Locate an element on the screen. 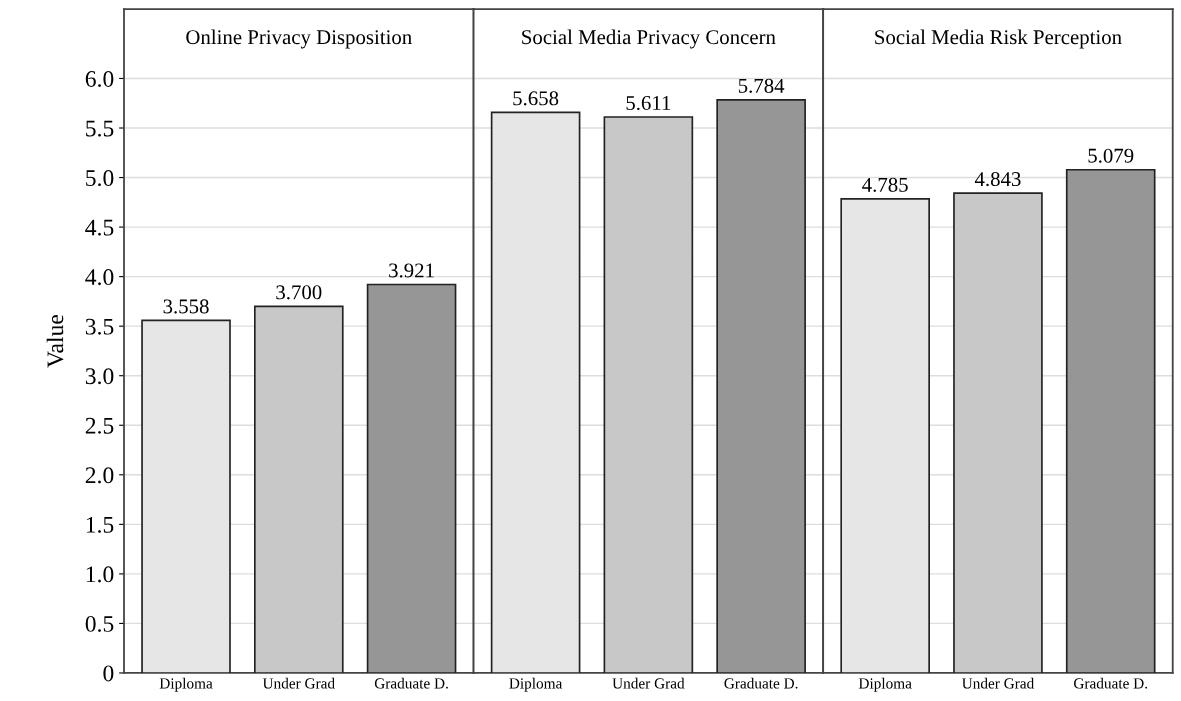 The width and height of the screenshot is (1181, 701). data-label: 5.658 is located at coordinates (536, 98).